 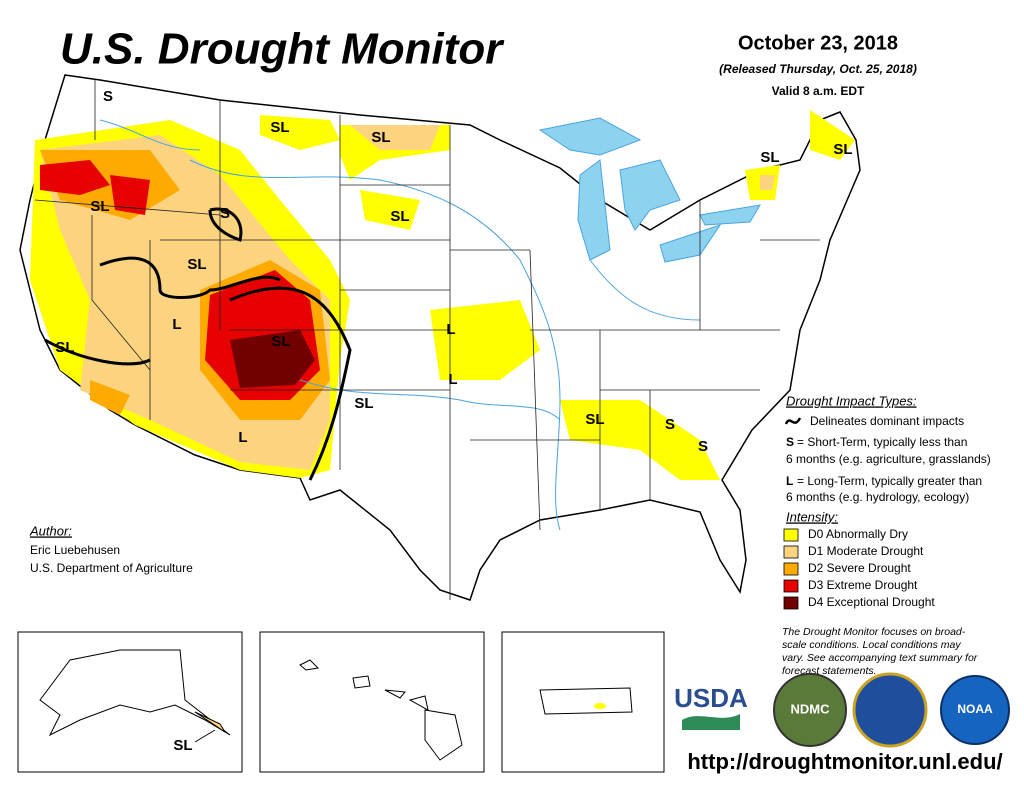 I want to click on valid: Valid 8 a.m. EDT, so click(x=818, y=91).